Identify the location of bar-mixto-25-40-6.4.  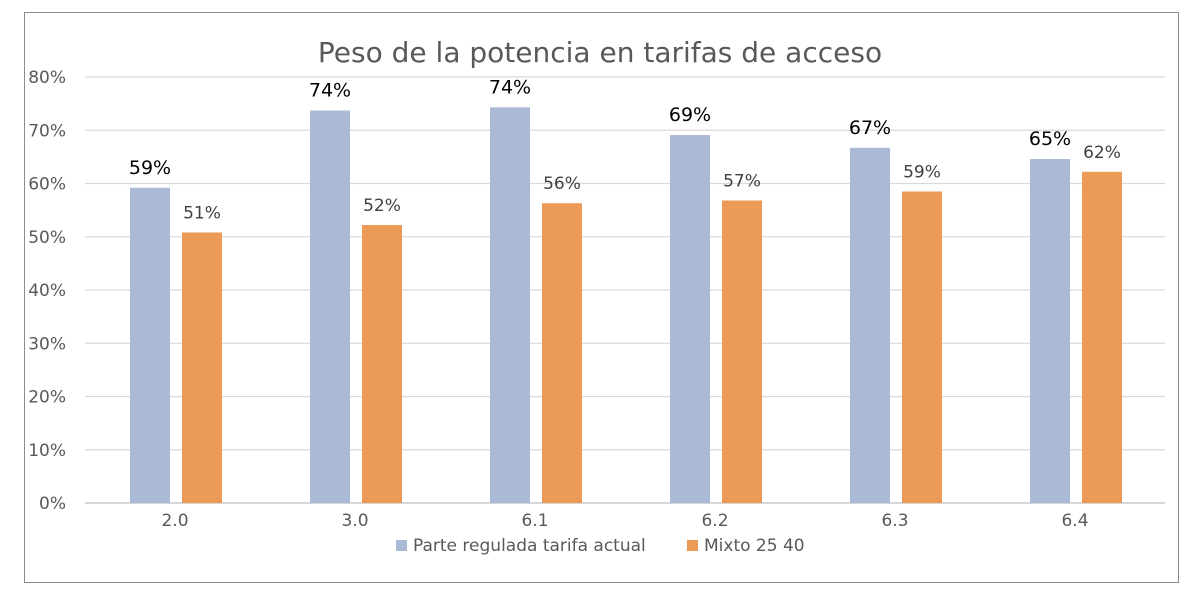
(1102, 337).